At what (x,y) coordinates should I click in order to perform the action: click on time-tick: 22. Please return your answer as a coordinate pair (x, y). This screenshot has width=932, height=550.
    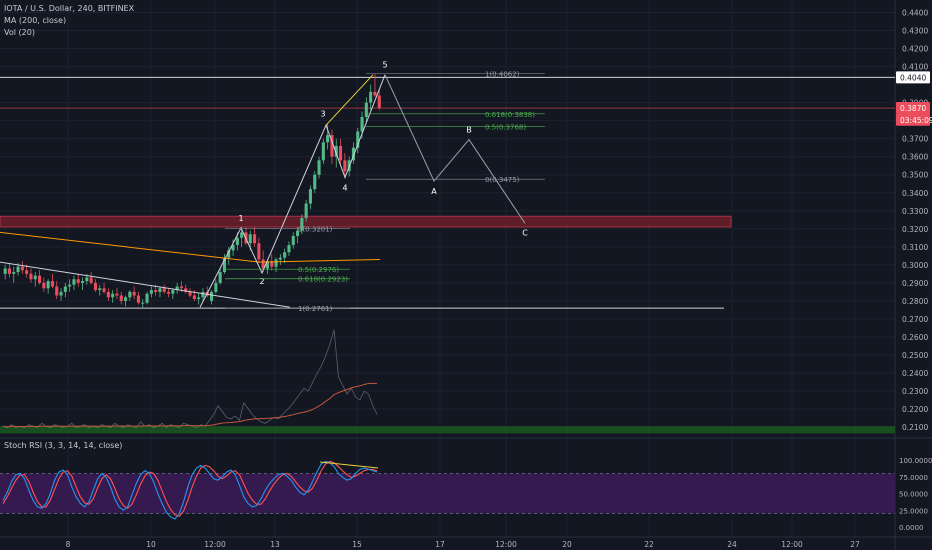
    Looking at the image, I should click on (649, 544).